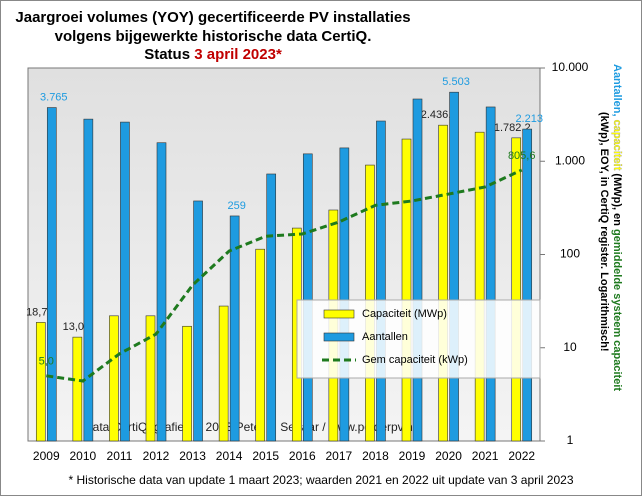 The height and width of the screenshot is (501, 642). I want to click on x-tick-label: 2015, so click(265, 456).